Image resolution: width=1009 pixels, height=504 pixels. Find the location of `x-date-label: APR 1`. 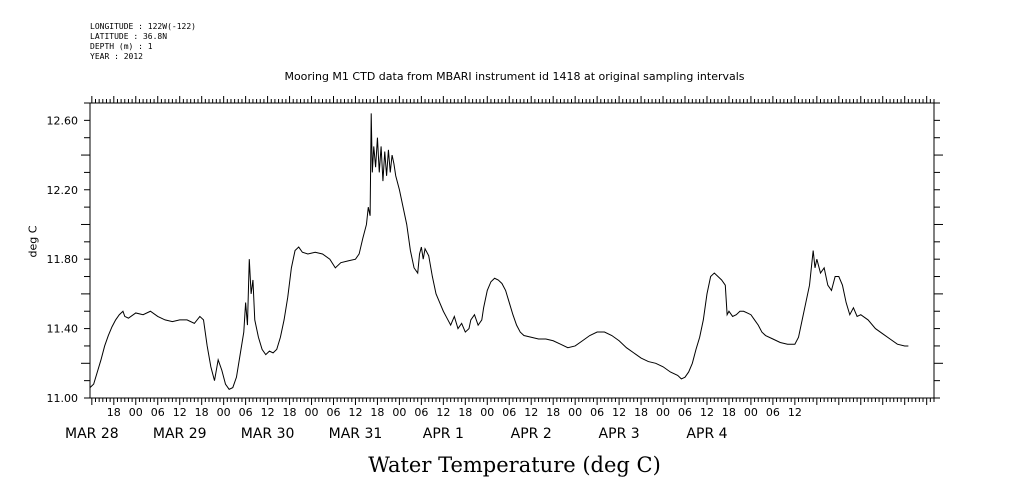

x-date-label: APR 1 is located at coordinates (443, 434).